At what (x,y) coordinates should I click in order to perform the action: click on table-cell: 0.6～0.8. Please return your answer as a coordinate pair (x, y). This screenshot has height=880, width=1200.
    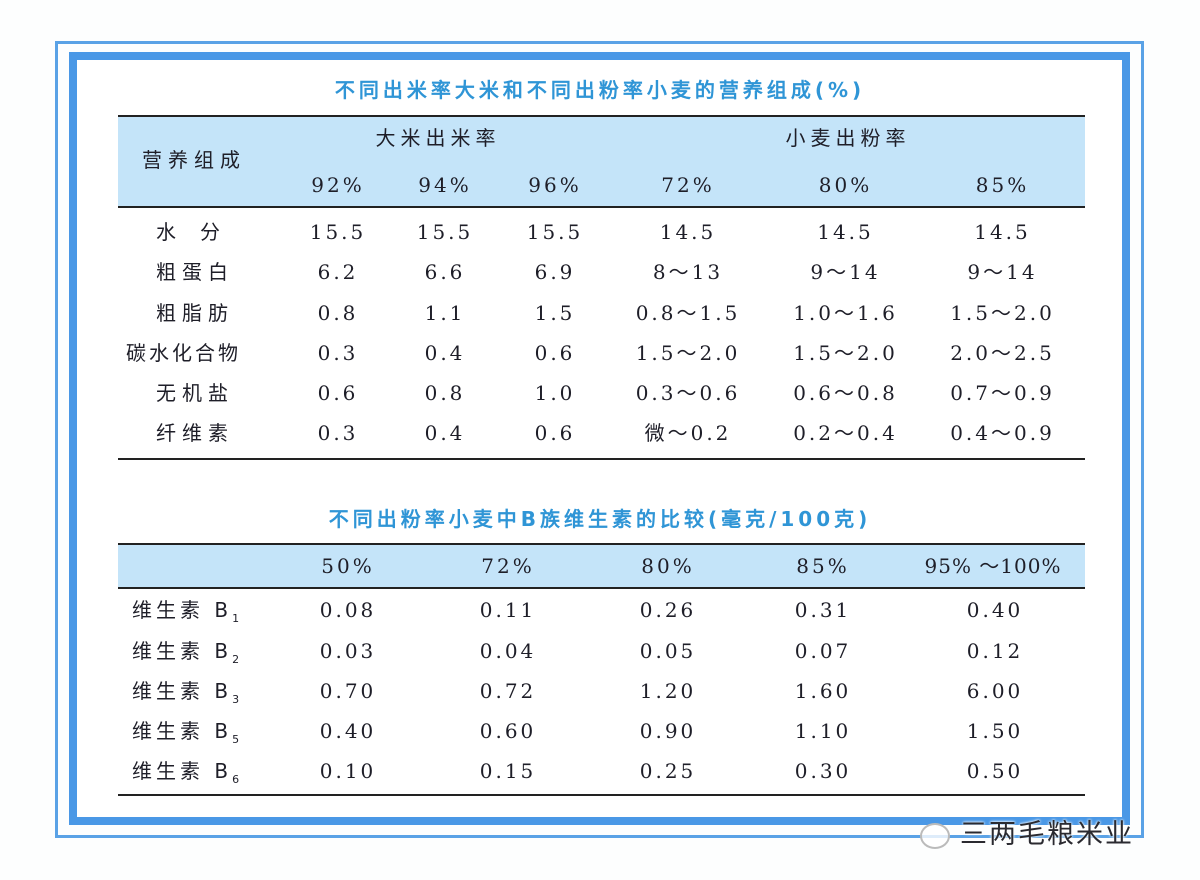
    Looking at the image, I should click on (845, 393).